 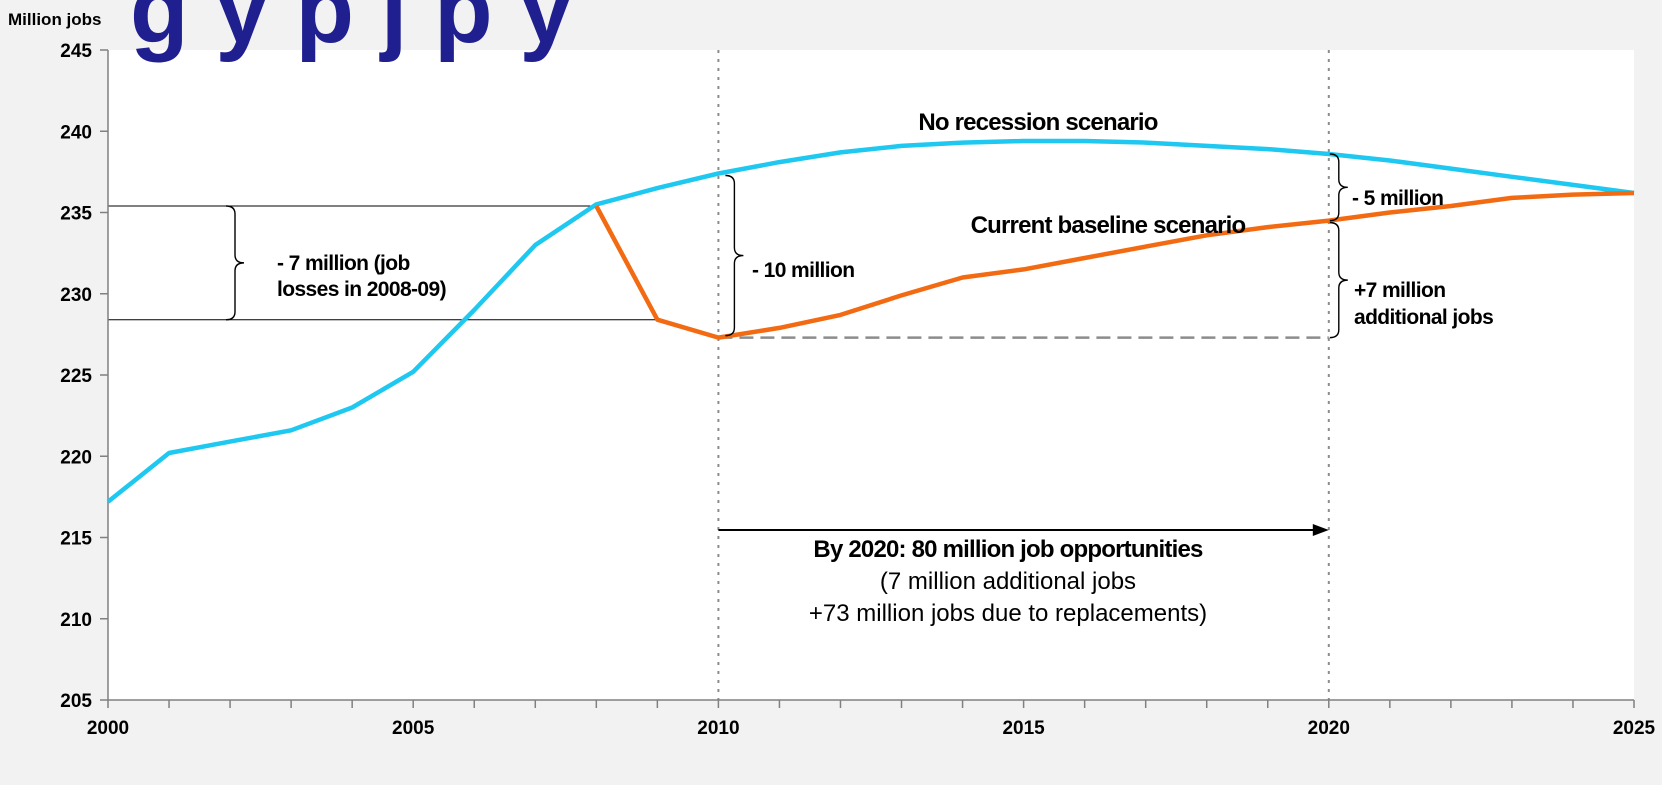 I want to click on y-tick-label: 215, so click(x=76, y=539).